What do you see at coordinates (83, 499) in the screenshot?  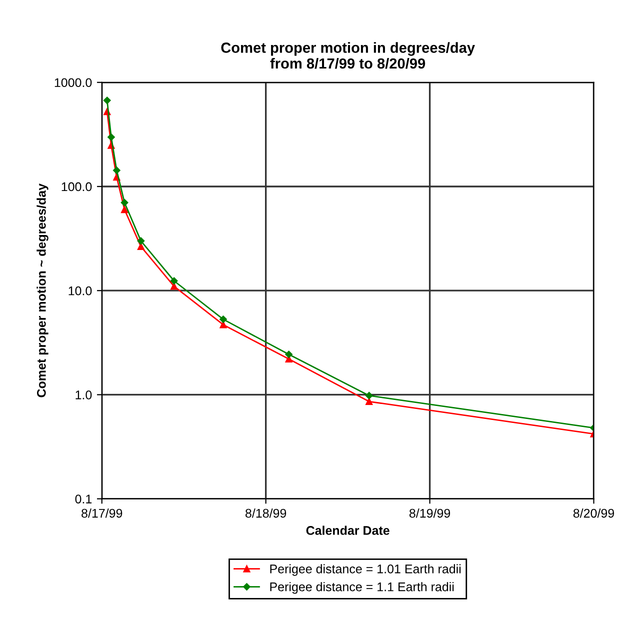 I see `y-tick-label: 0.1` at bounding box center [83, 499].